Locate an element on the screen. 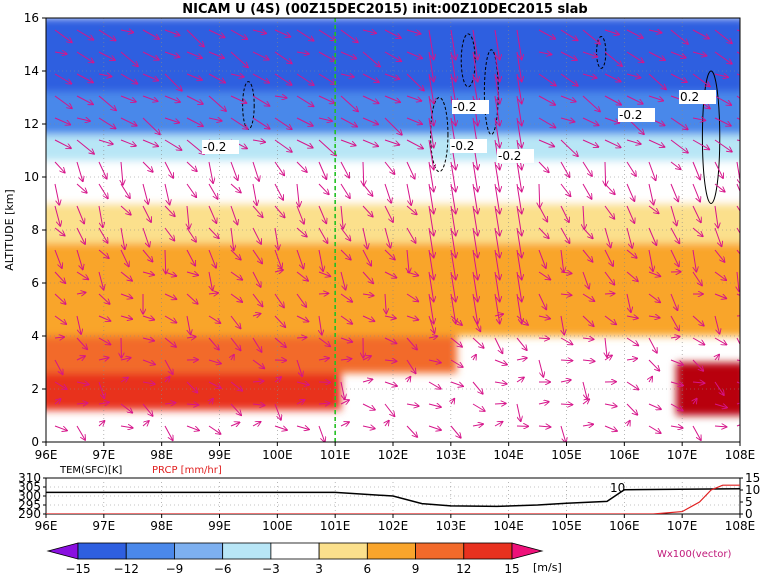 Image resolution: width=767 pixels, height=575 pixels. y-tick-label-8: 16 is located at coordinates (31, 18).